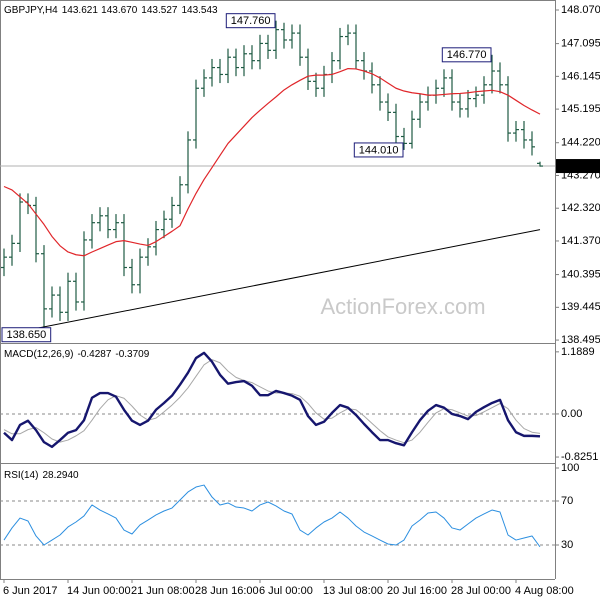 The height and width of the screenshot is (600, 600). I want to click on symbol: GBPJPY,H4, so click(31, 10).